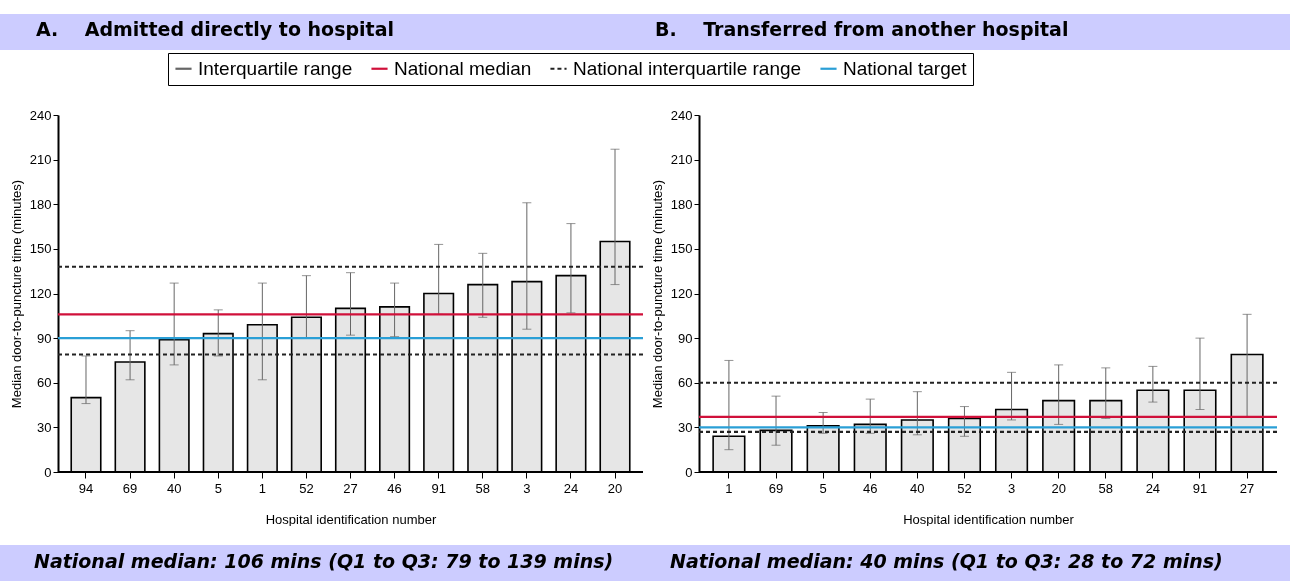  I want to click on text: Interquartile range, so click(275, 68).